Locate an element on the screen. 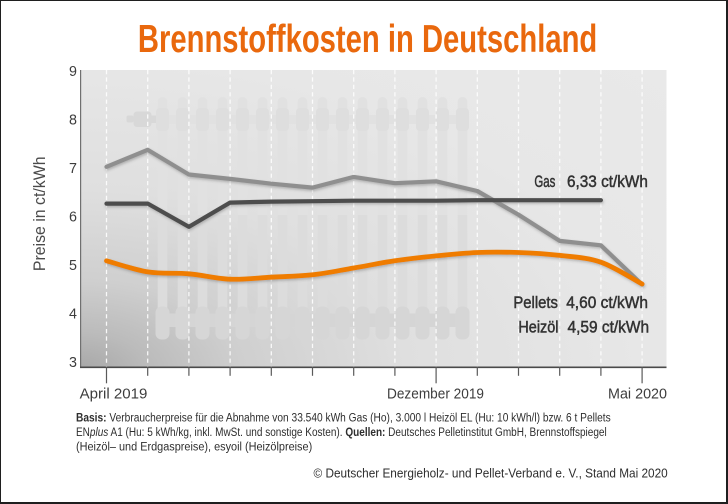 The width and height of the screenshot is (728, 504). svg-text: Pellets is located at coordinates (535, 302).